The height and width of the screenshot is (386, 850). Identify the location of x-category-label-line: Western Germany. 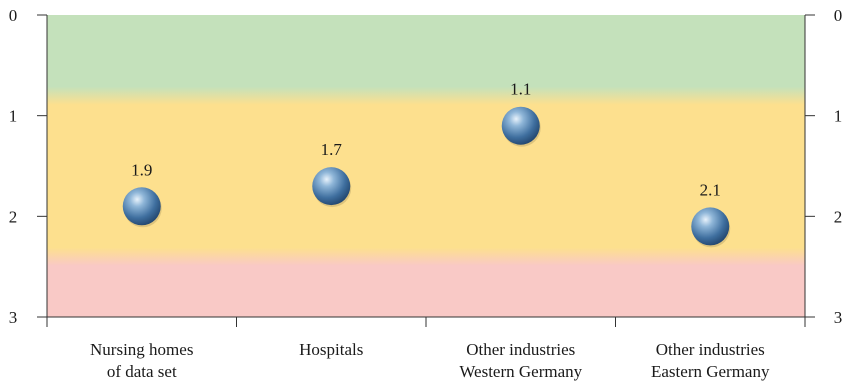
(520, 371).